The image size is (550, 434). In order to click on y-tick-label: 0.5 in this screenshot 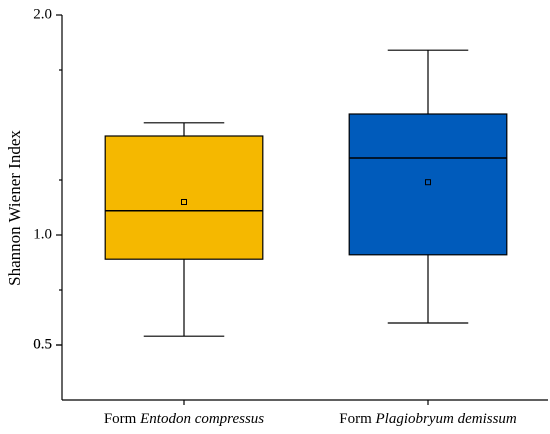, I will do `click(42, 344)`.